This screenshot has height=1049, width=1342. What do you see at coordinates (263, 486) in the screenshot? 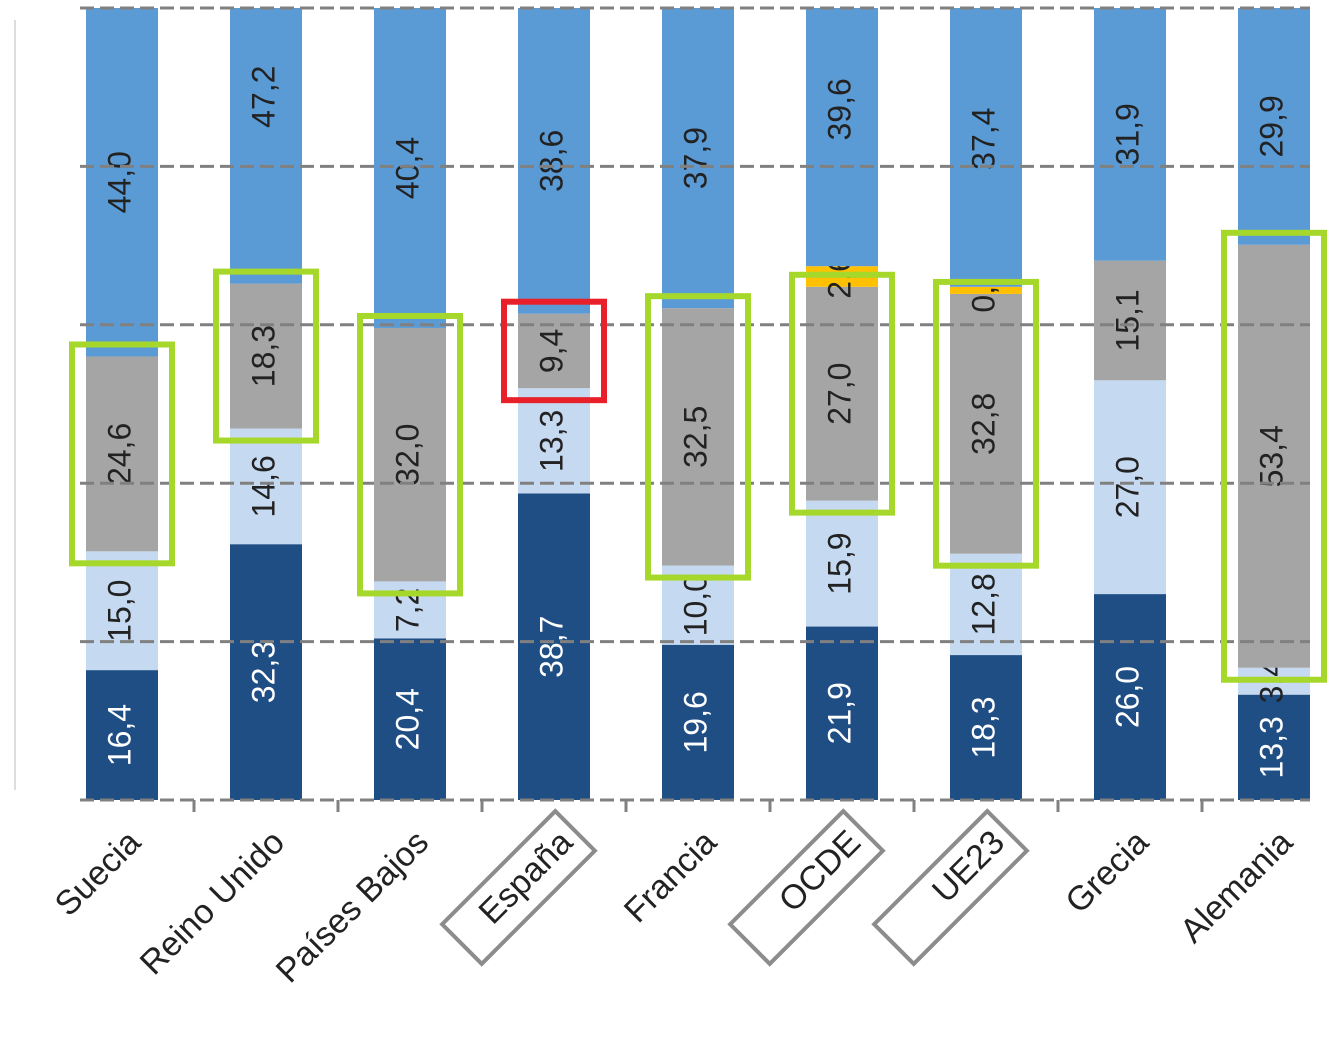
I see `value-label: 14,6` at bounding box center [263, 486].